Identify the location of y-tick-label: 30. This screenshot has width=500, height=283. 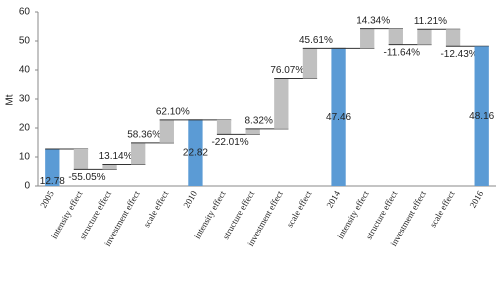
(25, 99).